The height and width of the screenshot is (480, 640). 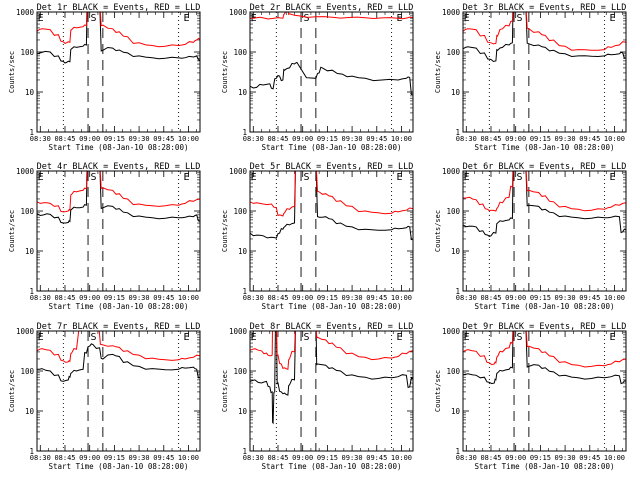 What do you see at coordinates (119, 8) in the screenshot?
I see `panel-title: Det 1r BLACK = Events, RED = LLD` at bounding box center [119, 8].